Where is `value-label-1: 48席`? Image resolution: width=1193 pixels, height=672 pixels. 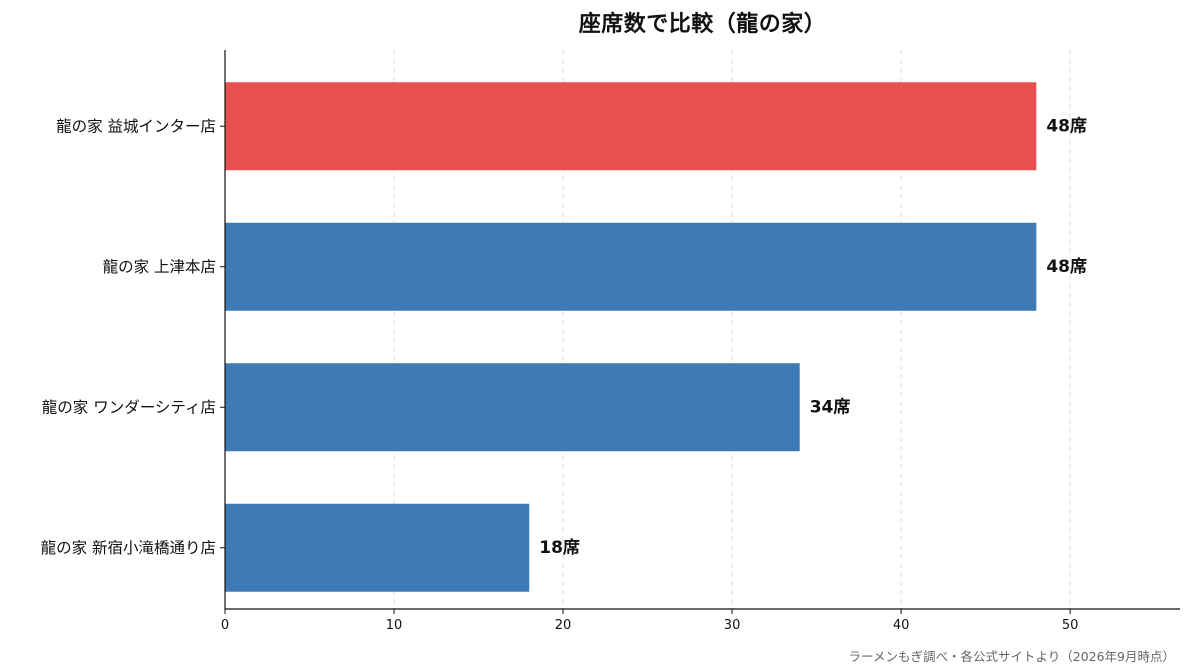
value-label-1: 48席 is located at coordinates (1066, 266).